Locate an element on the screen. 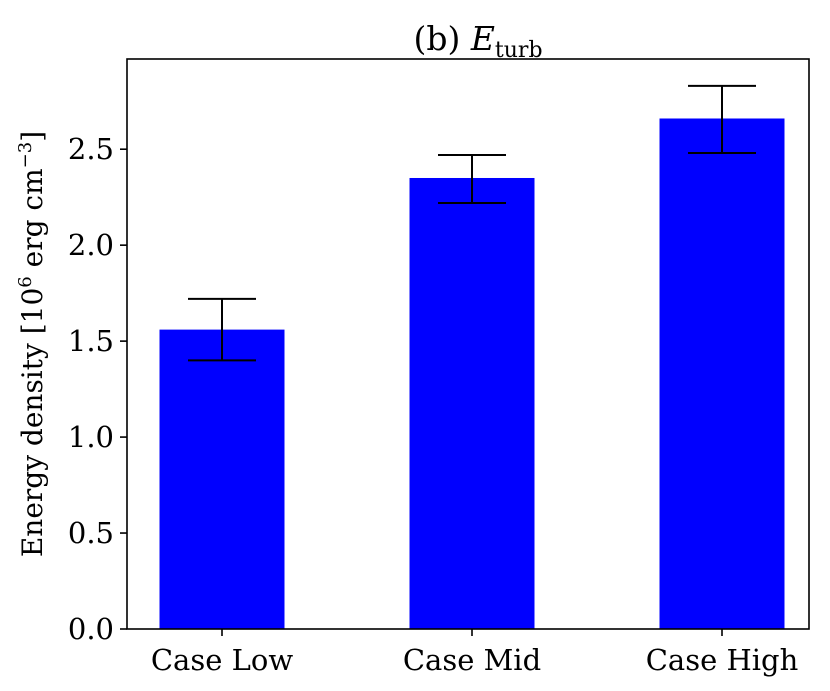 The height and width of the screenshot is (691, 830). chart-title: (b) Eturb is located at coordinates (477, 41).